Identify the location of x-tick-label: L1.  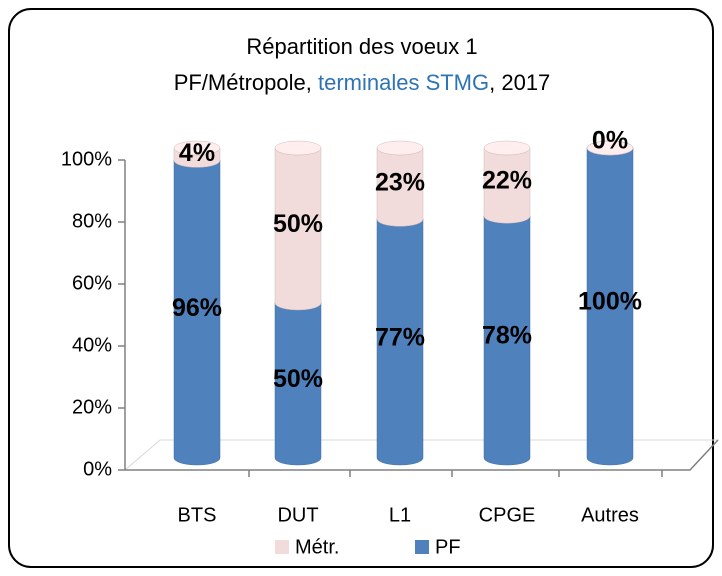
(400, 515).